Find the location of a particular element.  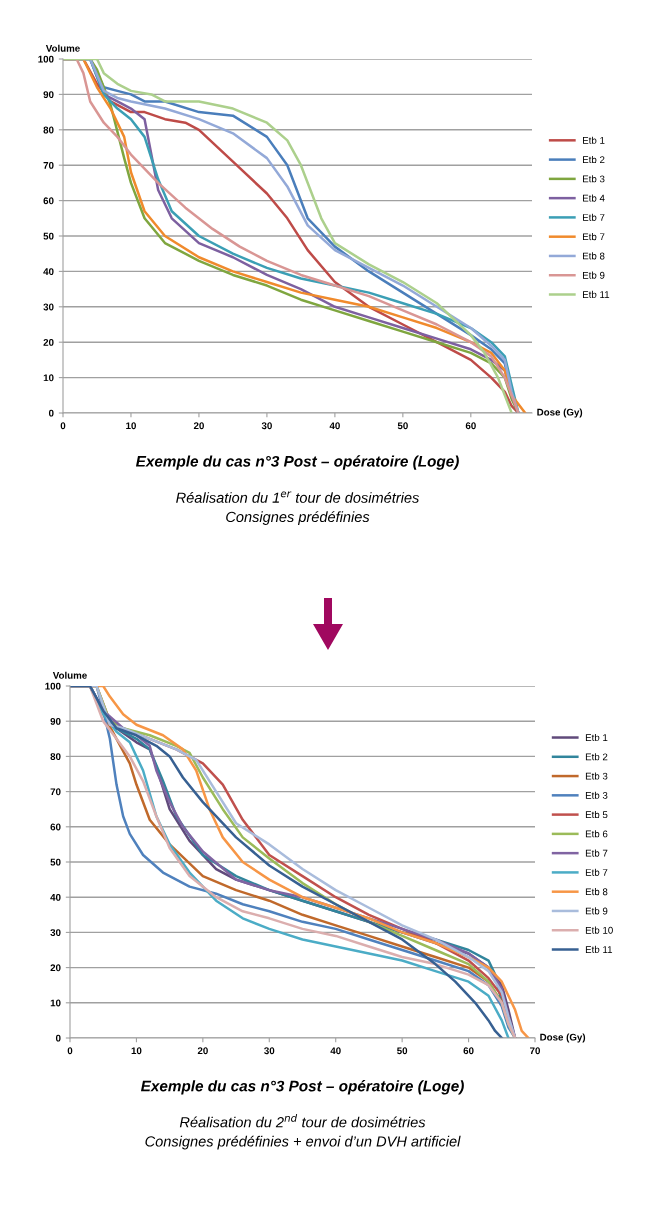

text: Réalisation du 2$^{nd}$ tour de dosimétries Consignes prédéfinies + envoi d’un DVH artificiel is located at coordinates (303, 1131).